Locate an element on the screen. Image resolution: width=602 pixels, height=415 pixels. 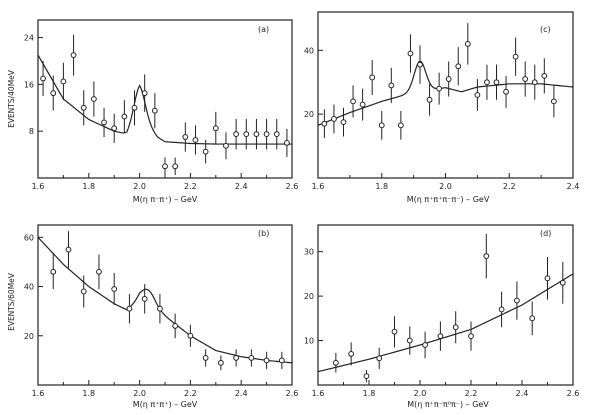
panel-c-fit-curve is located at coordinates (445, 93).